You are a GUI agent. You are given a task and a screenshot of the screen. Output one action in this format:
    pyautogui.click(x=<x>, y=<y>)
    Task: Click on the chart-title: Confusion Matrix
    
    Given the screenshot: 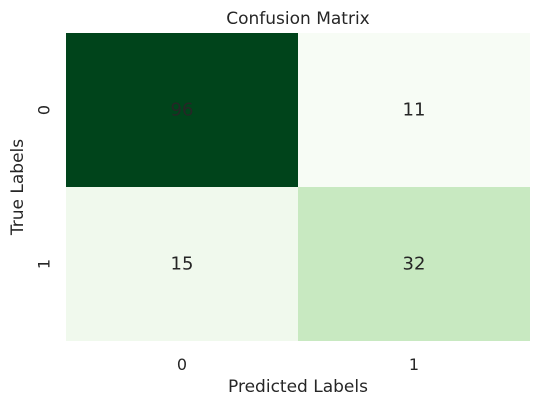 What is the action you would take?
    pyautogui.click(x=298, y=19)
    